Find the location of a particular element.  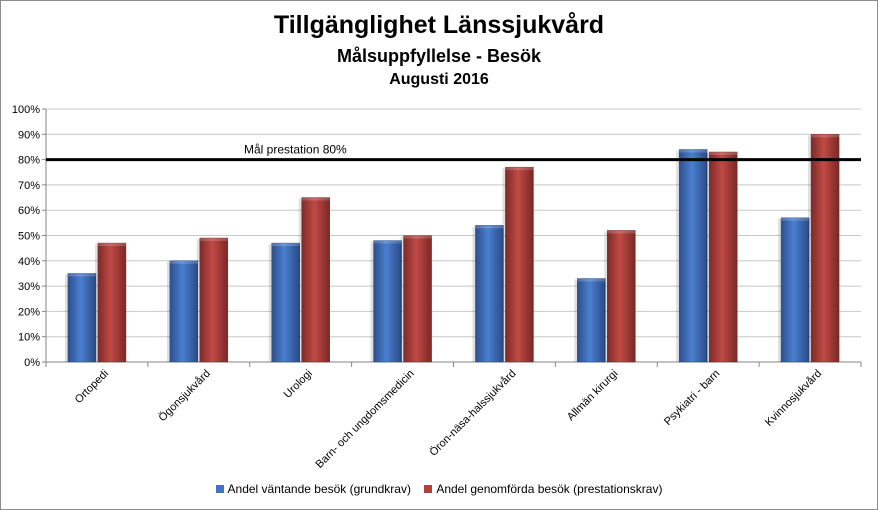

x-category-label: Psykiatri - barn is located at coordinates (692, 398).